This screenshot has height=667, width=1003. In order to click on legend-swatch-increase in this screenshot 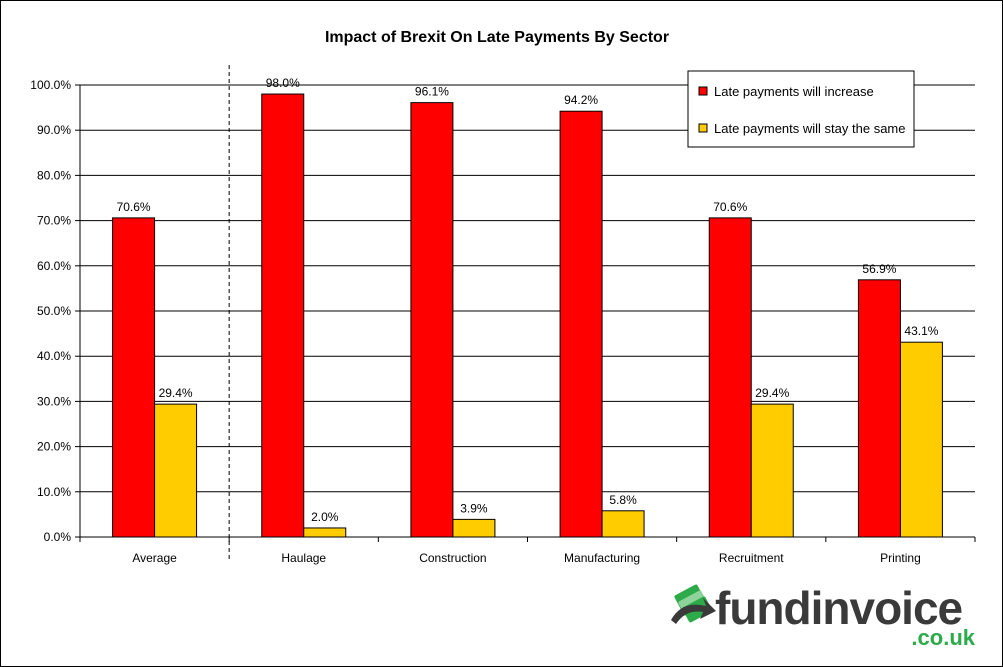, I will do `click(703, 91)`.